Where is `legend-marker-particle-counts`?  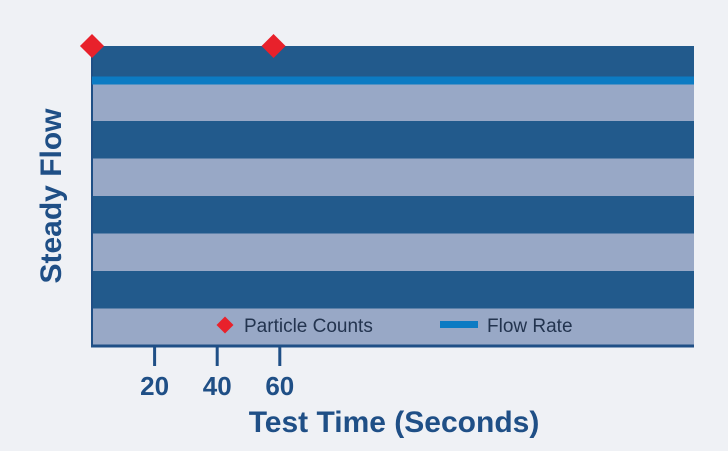 legend-marker-particle-counts is located at coordinates (225, 325).